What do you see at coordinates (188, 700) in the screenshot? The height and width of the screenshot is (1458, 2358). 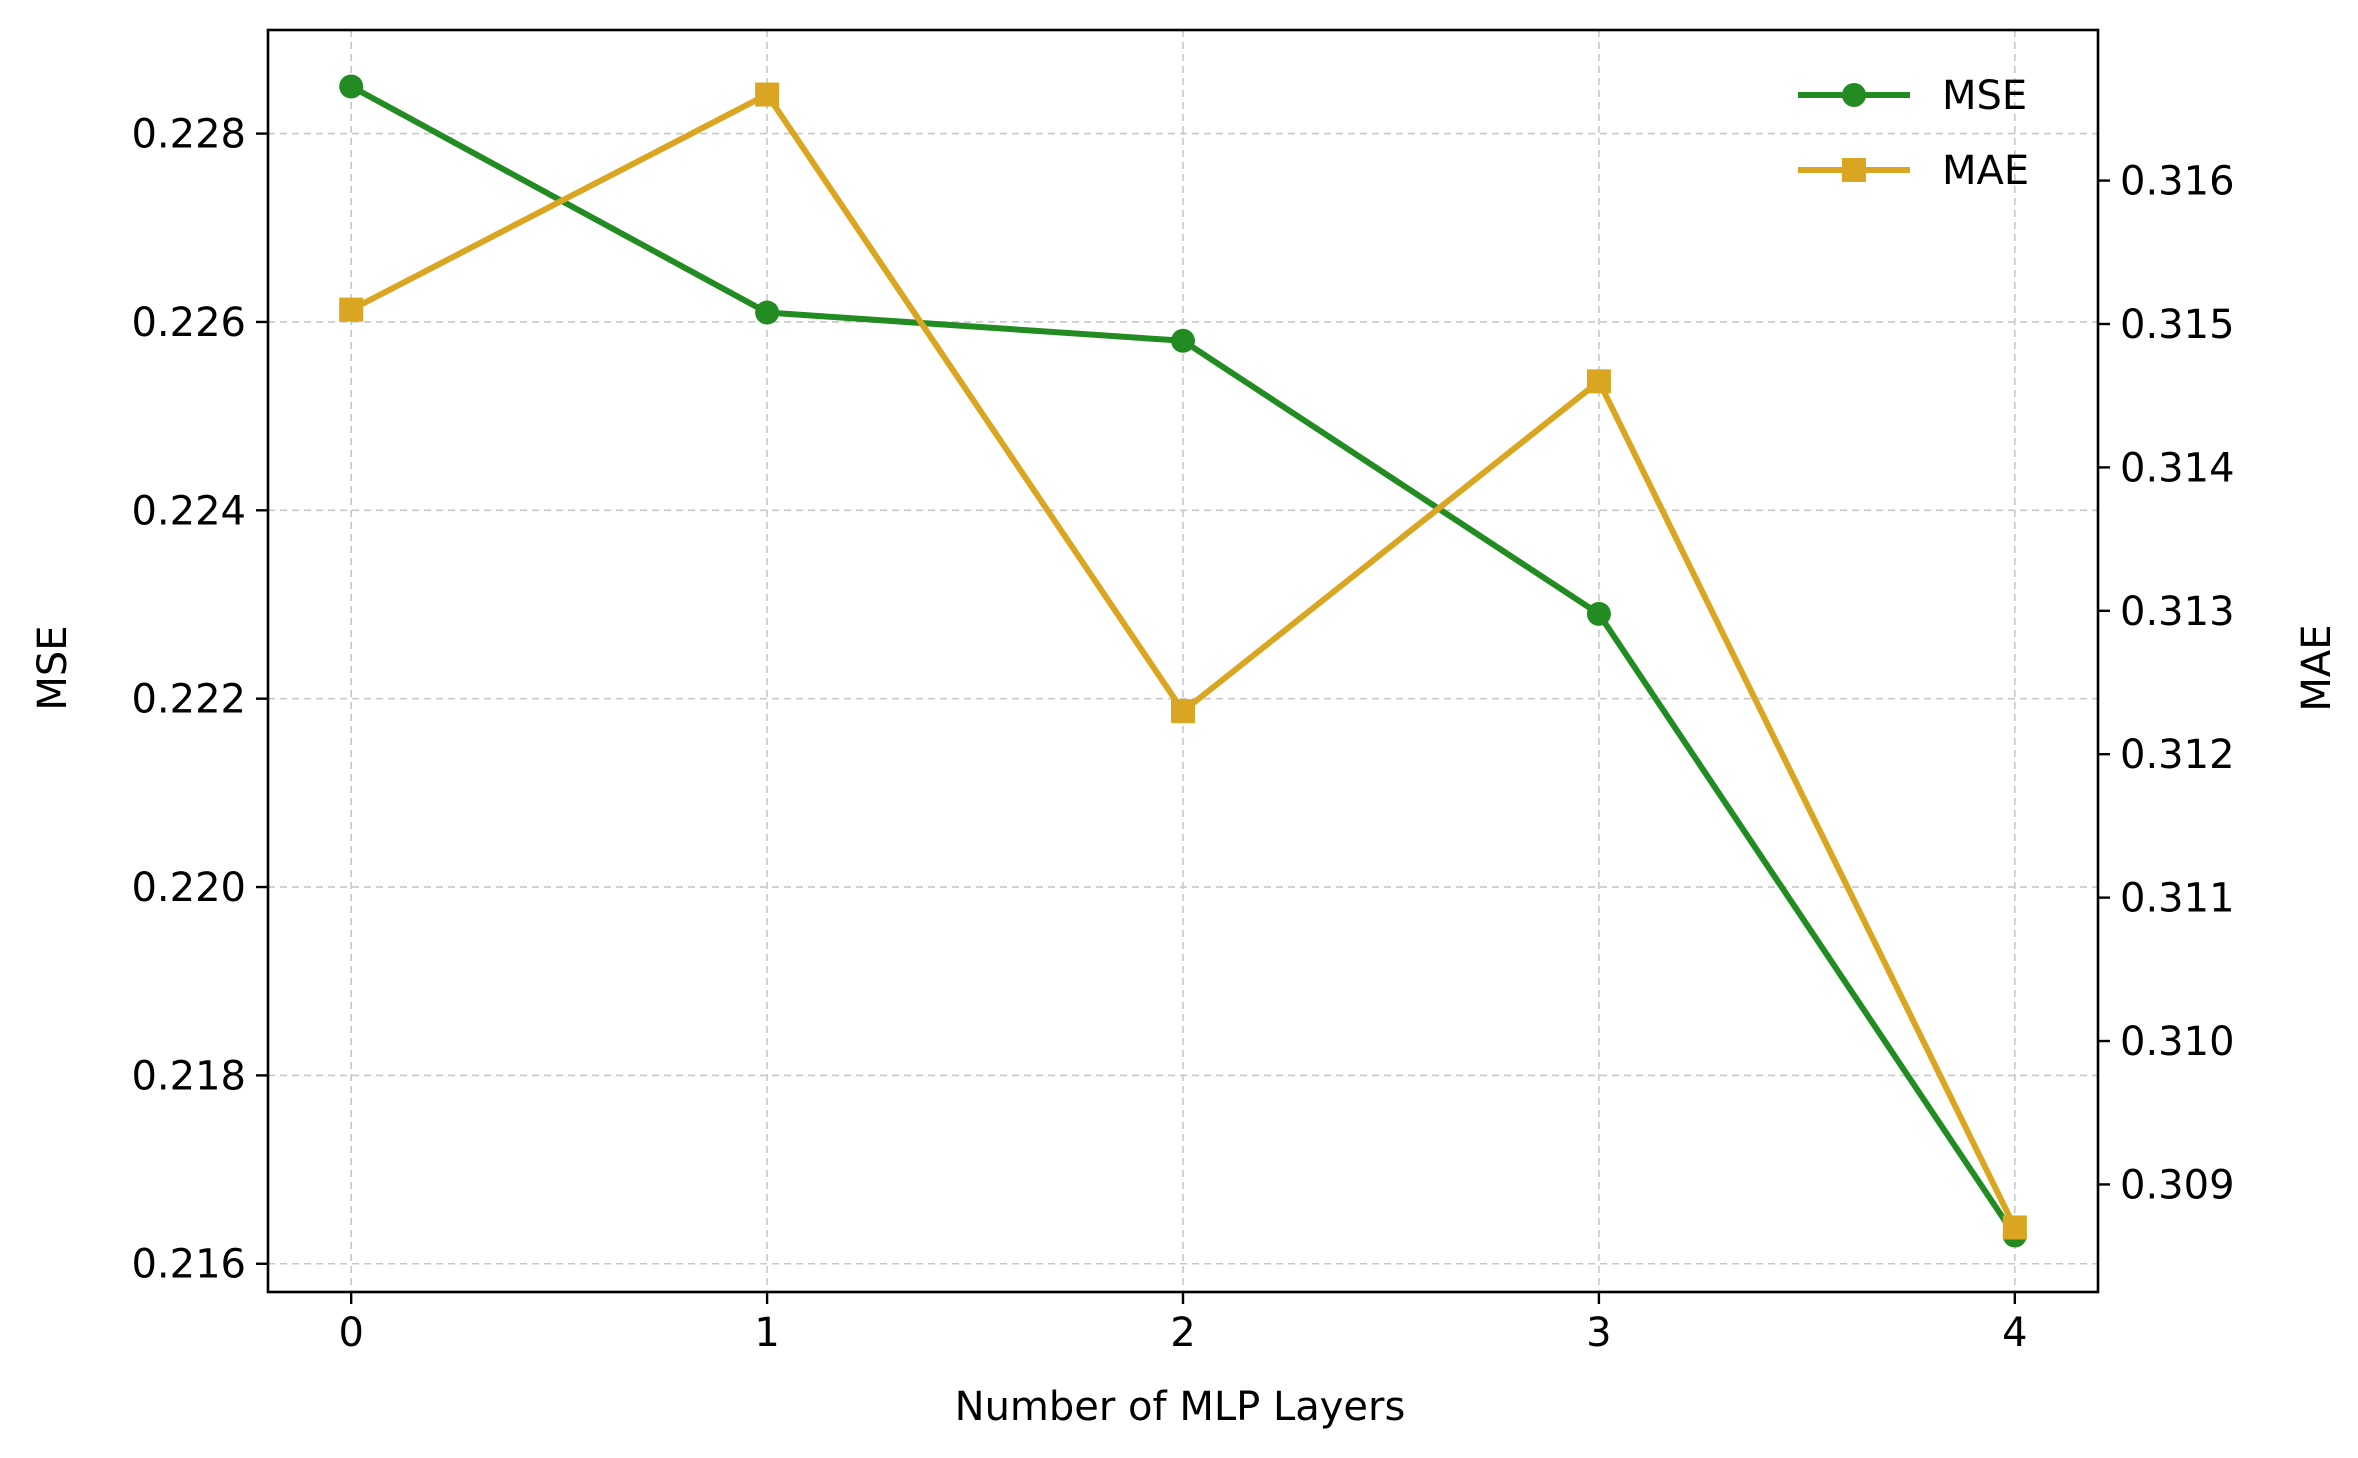 I see `y-tick-label: 0.222` at bounding box center [188, 700].